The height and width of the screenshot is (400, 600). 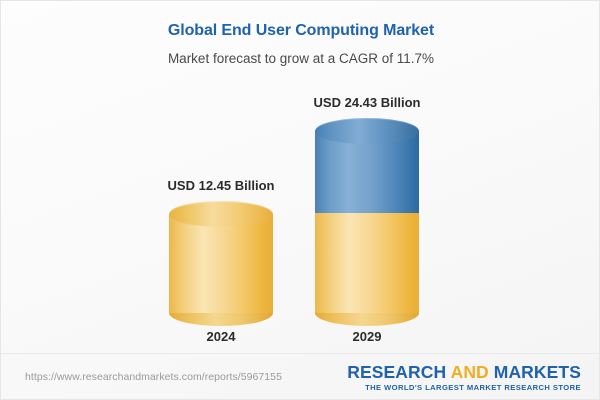 I want to click on category-label-2029: 2029, so click(x=367, y=336).